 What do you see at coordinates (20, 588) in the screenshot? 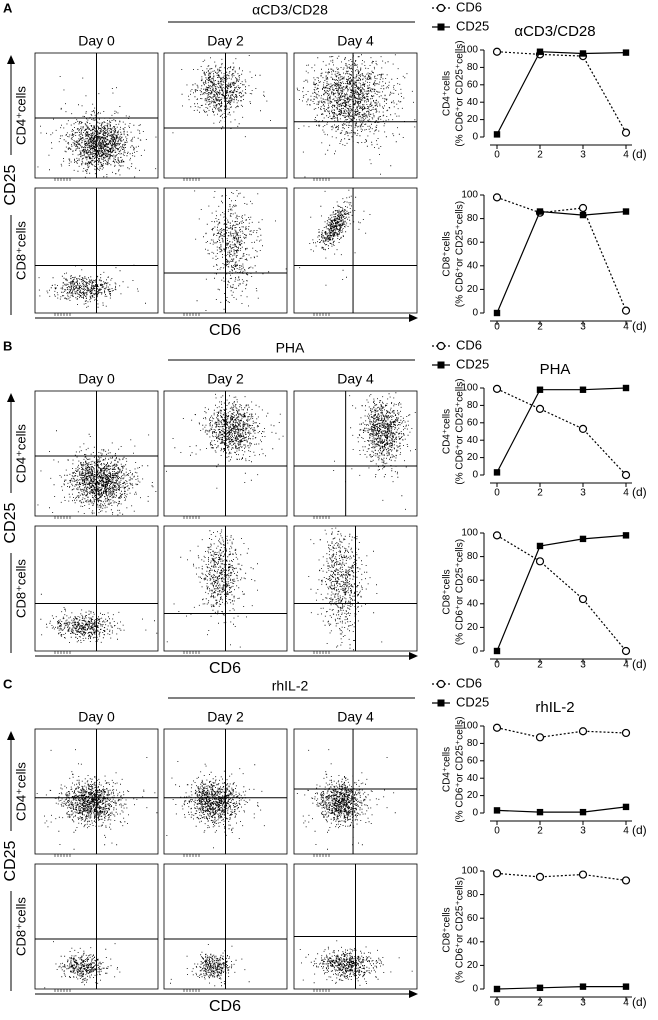
I see `row-label: CD8⁺cells` at bounding box center [20, 588].